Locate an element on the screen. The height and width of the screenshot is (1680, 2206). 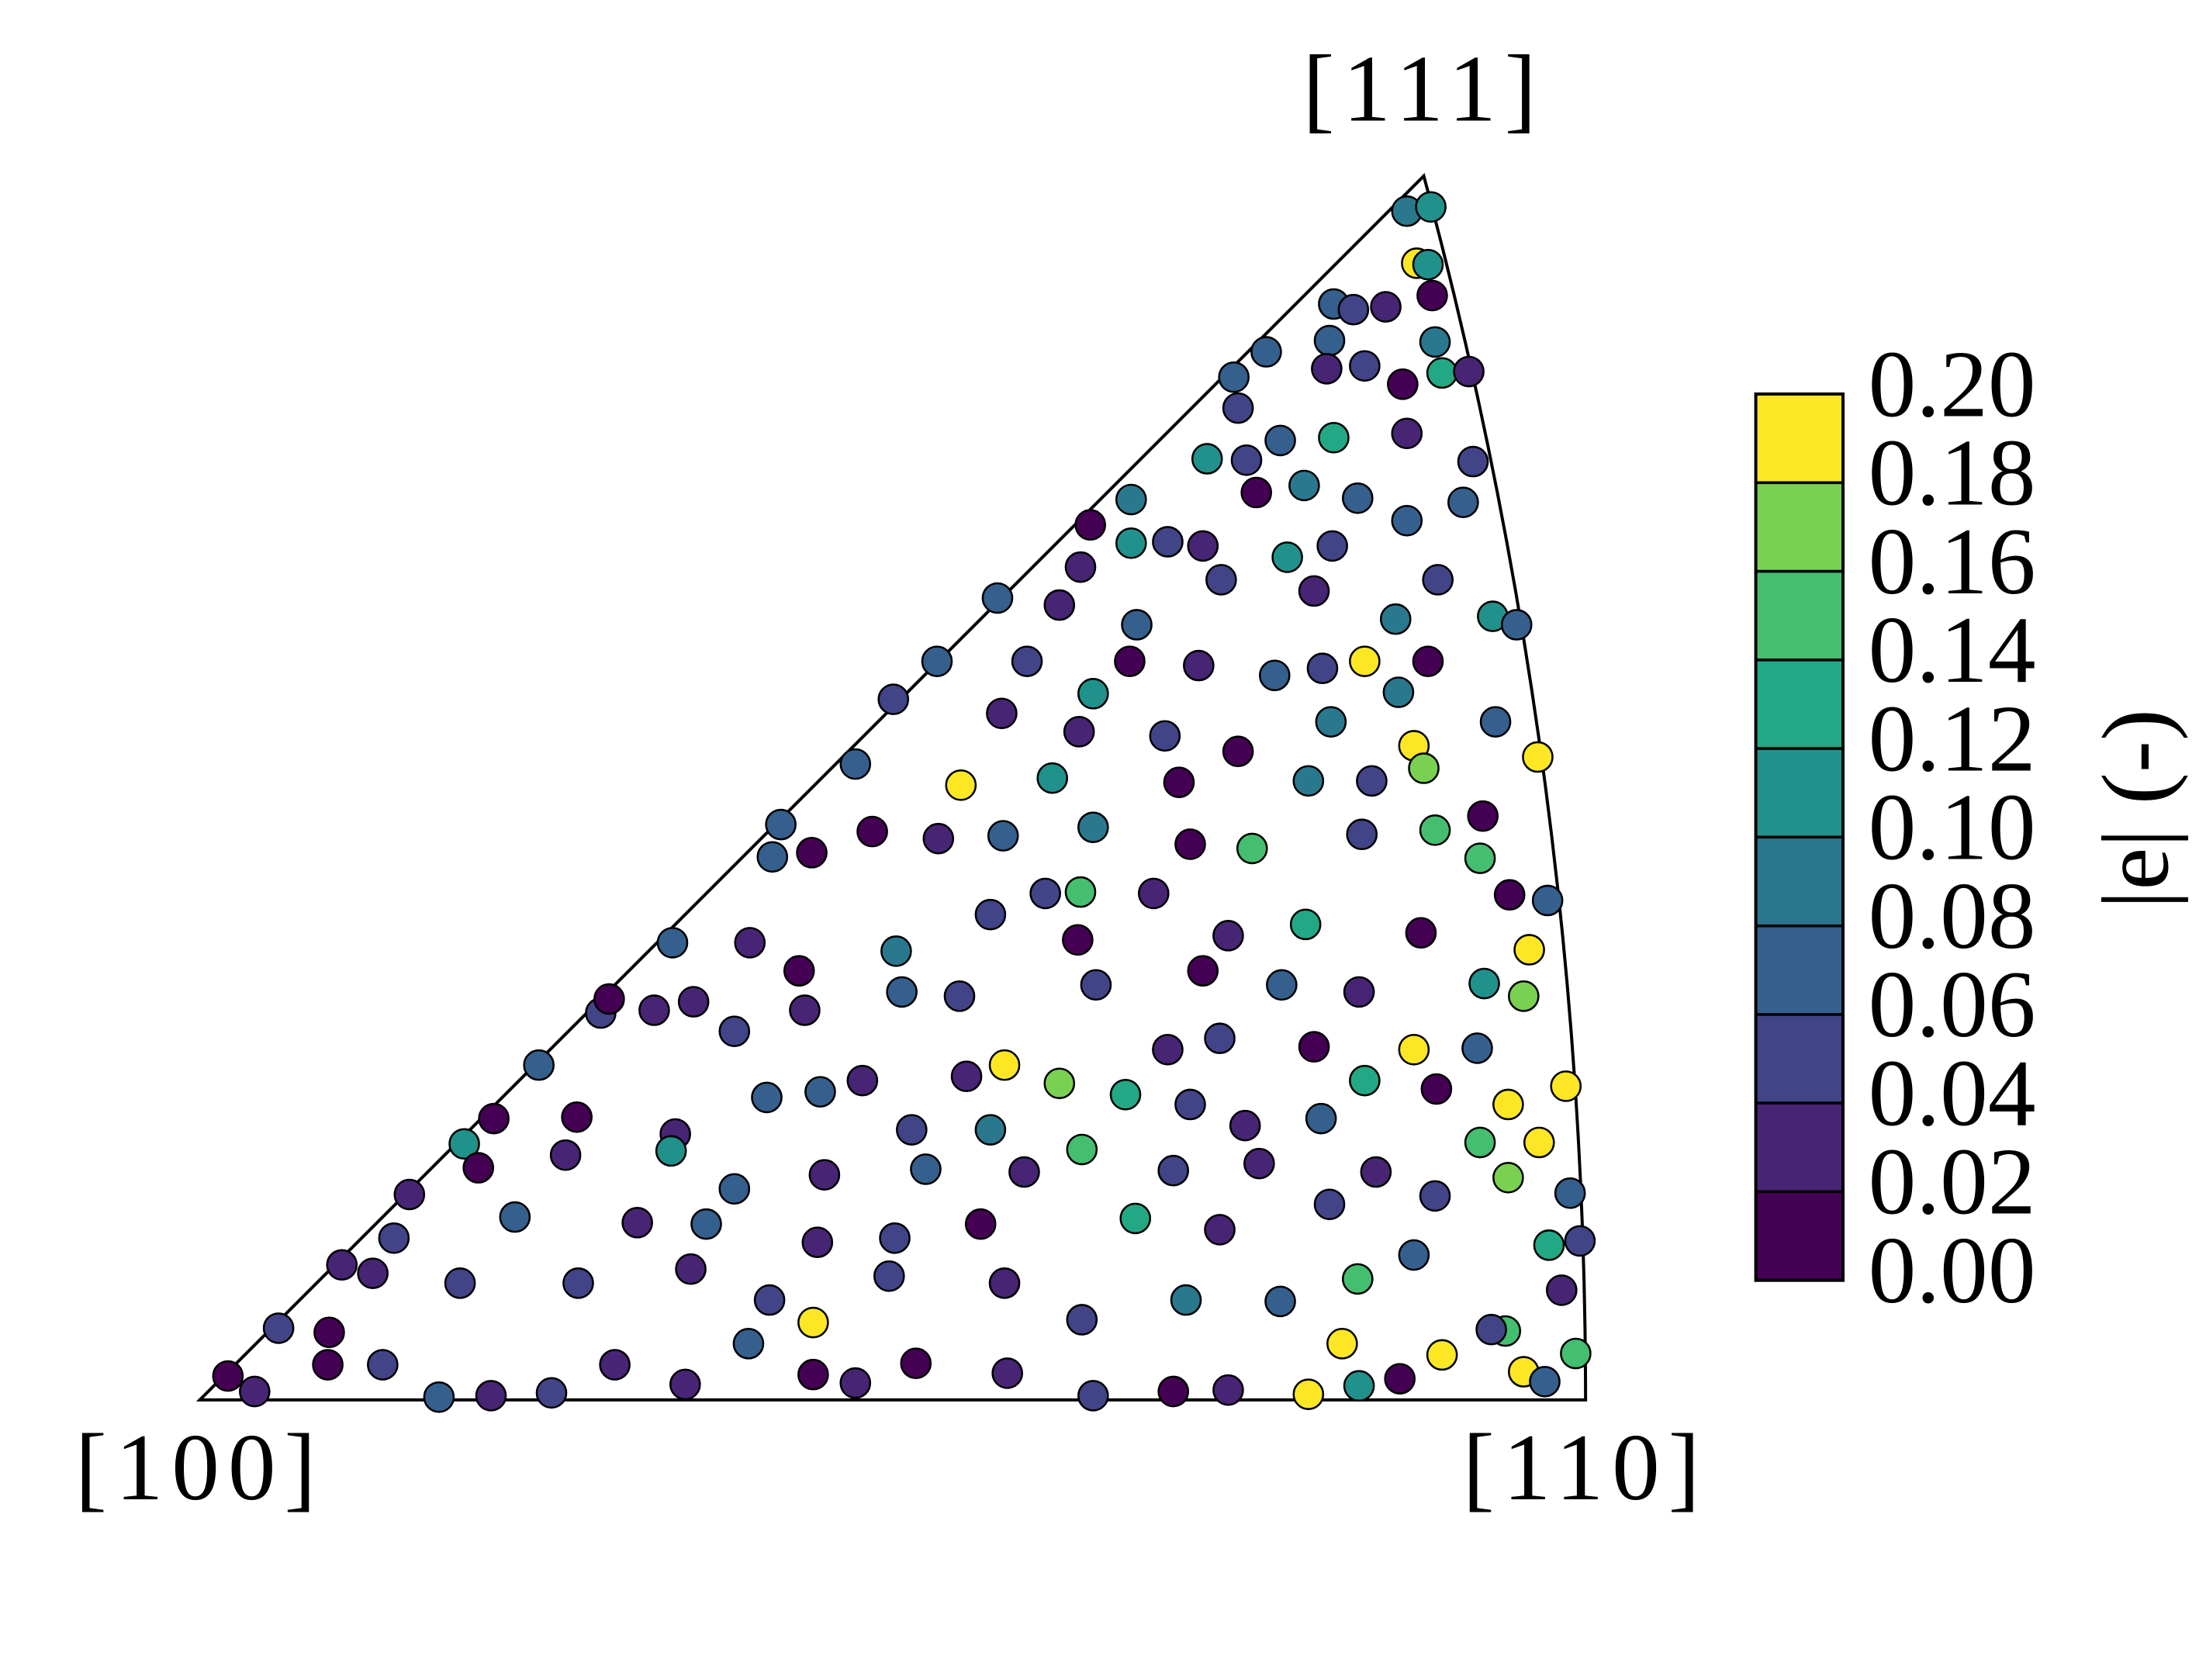
colorbar-tick-label: 0.16 is located at coordinates (1953, 561).